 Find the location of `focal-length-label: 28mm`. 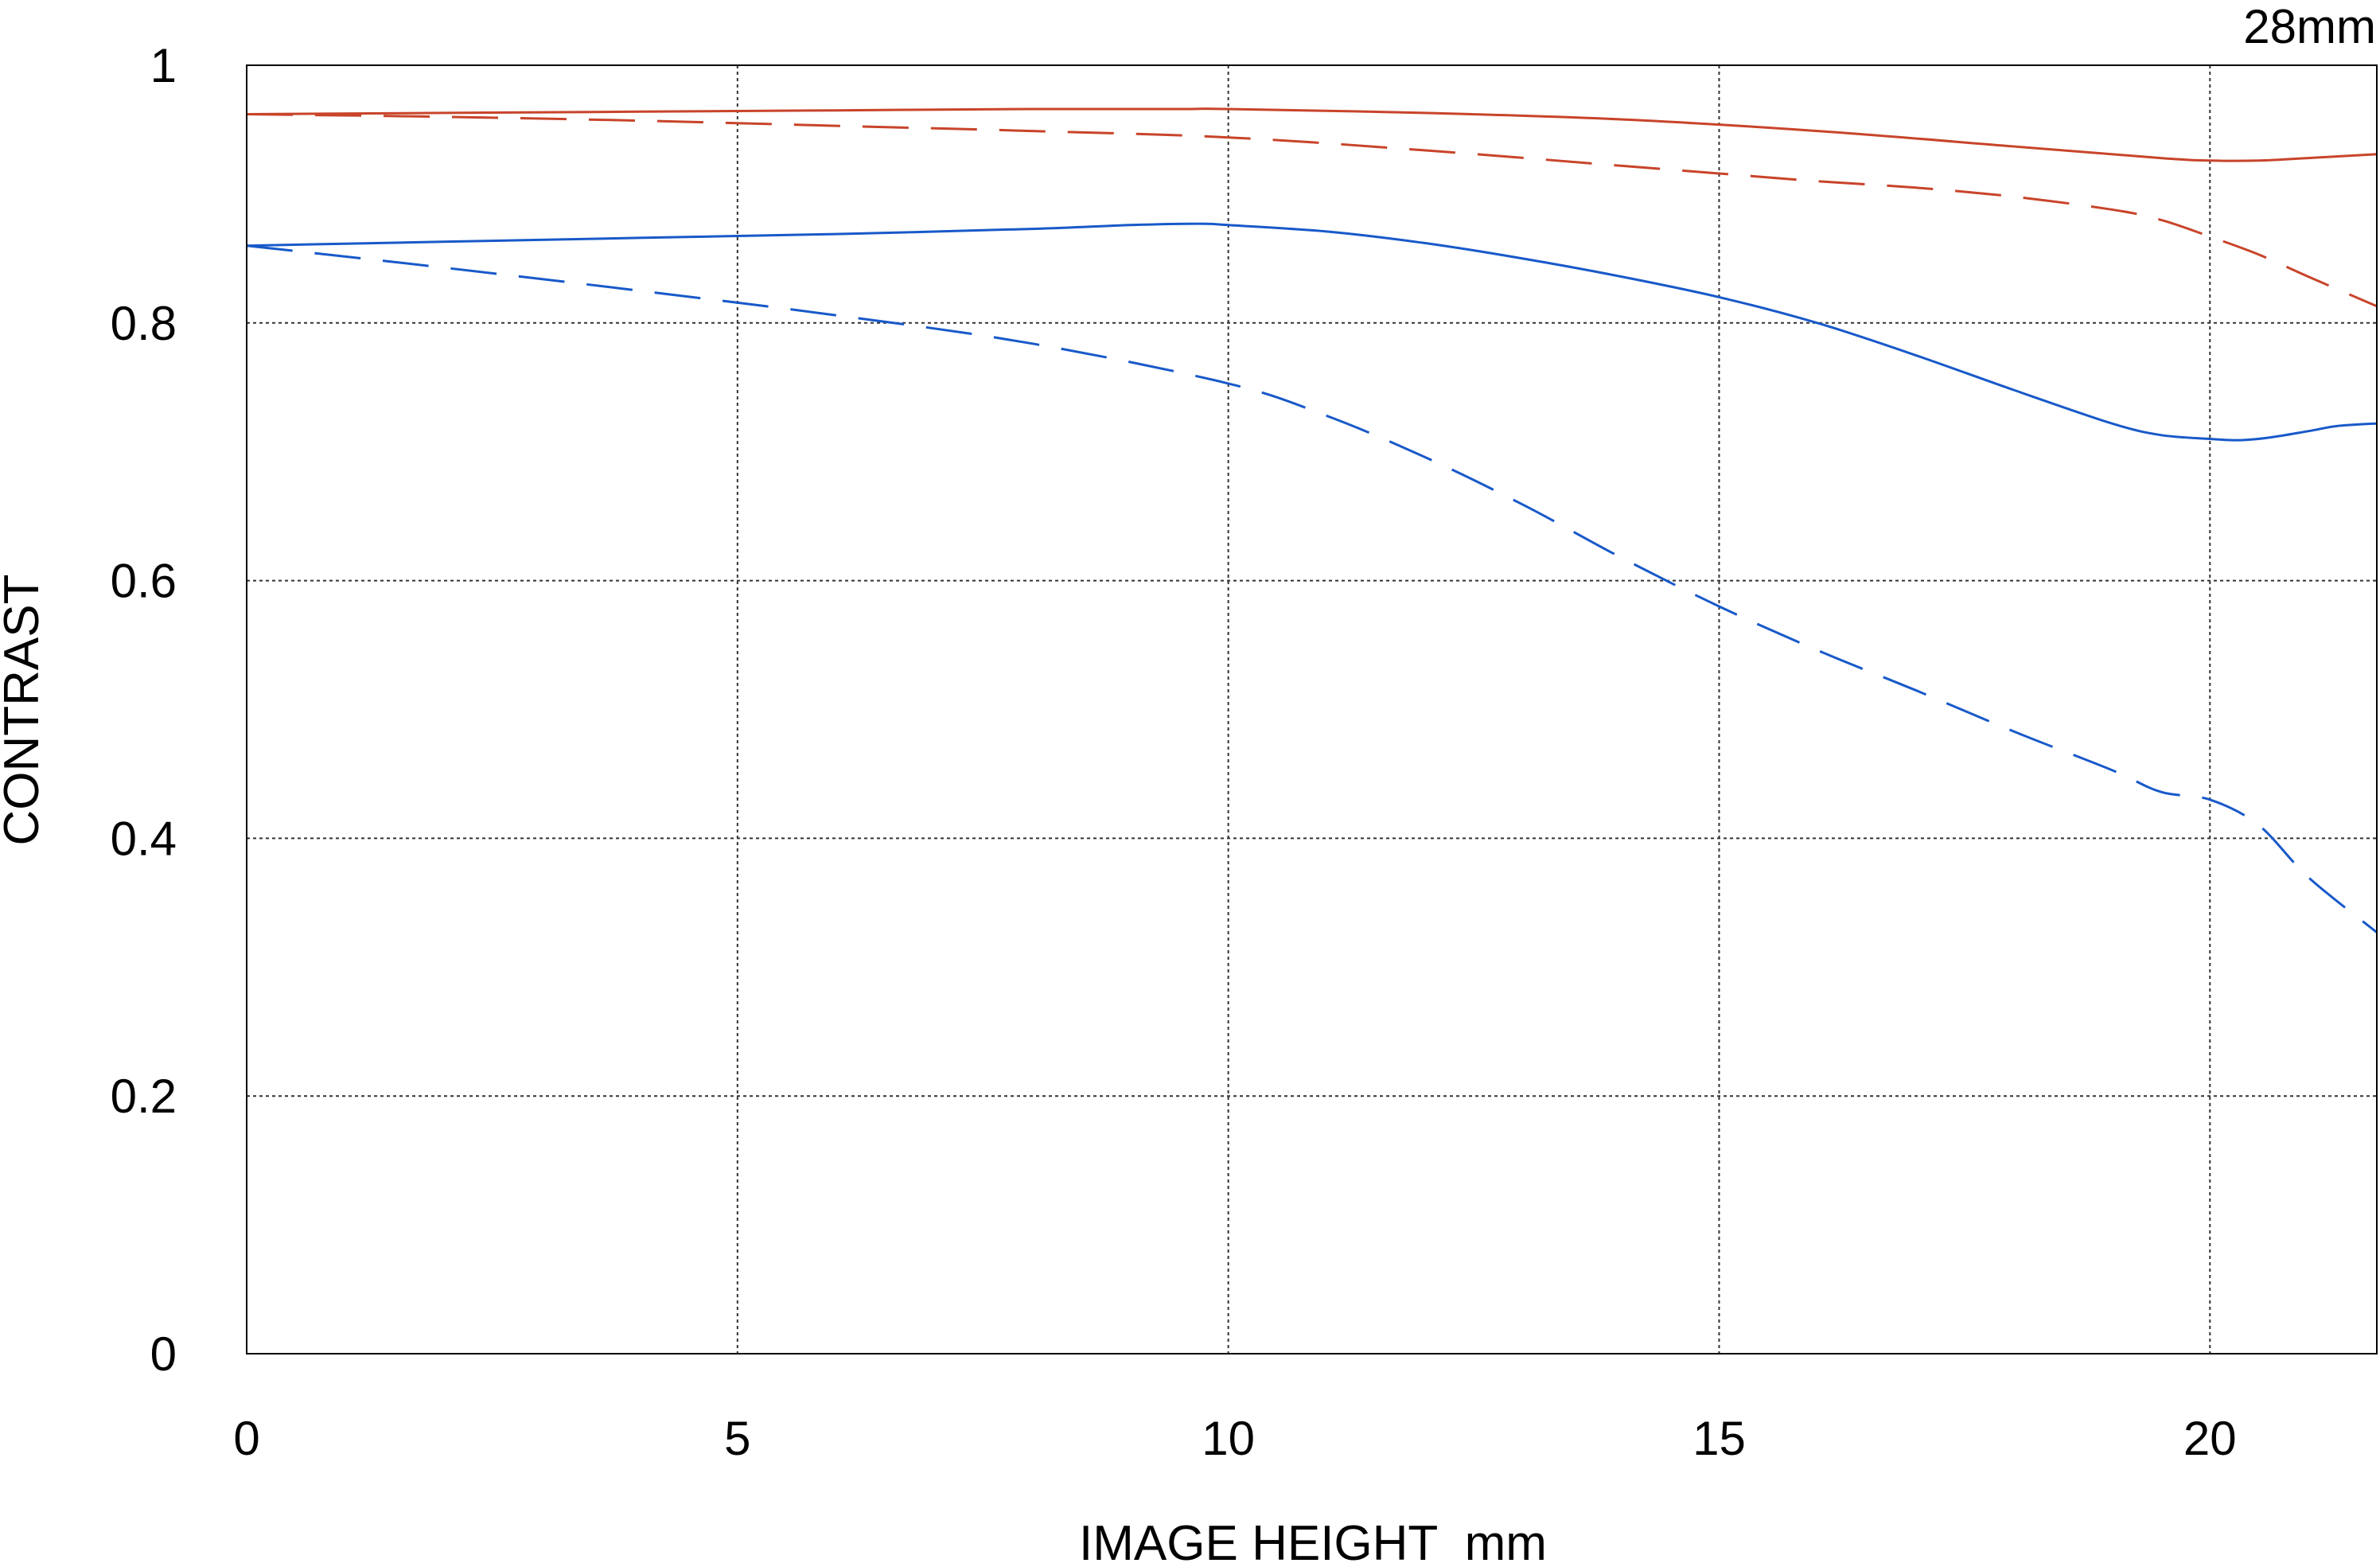

focal-length-label: 28mm is located at coordinates (2309, 26).